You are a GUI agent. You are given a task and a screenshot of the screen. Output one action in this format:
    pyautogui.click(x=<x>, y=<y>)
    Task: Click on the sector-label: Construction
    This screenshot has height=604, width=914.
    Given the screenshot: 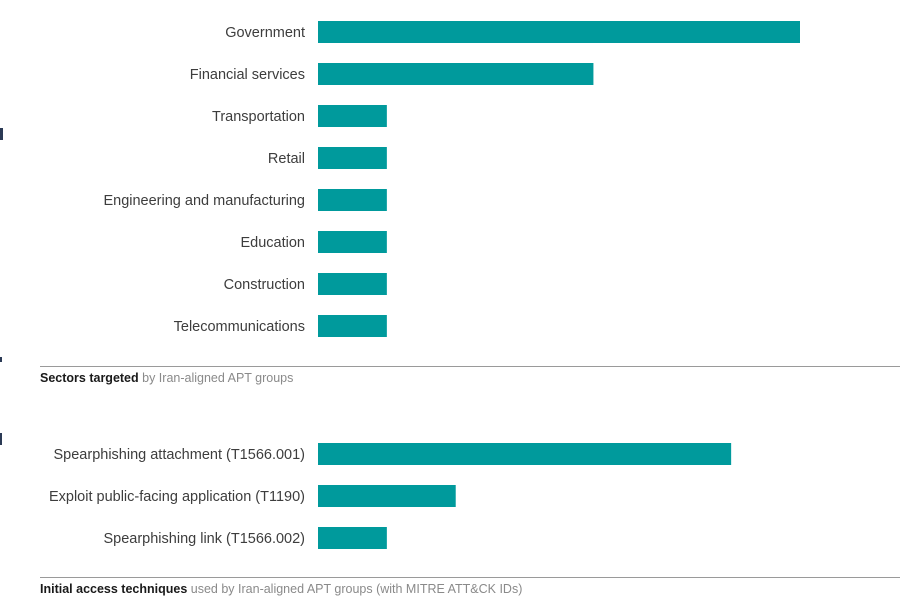 What is the action you would take?
    pyautogui.click(x=264, y=285)
    